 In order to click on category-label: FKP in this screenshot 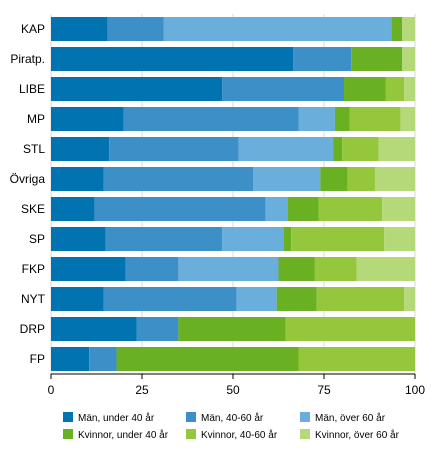, I will do `click(33, 269)`.